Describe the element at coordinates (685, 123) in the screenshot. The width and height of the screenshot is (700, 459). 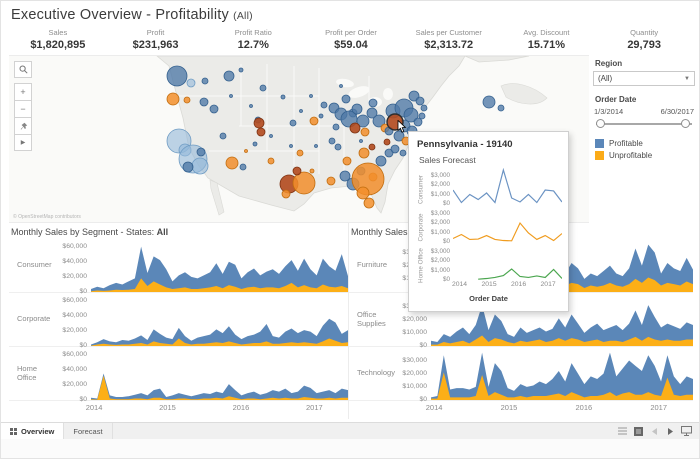
I see `slider-handle-right` at that location.